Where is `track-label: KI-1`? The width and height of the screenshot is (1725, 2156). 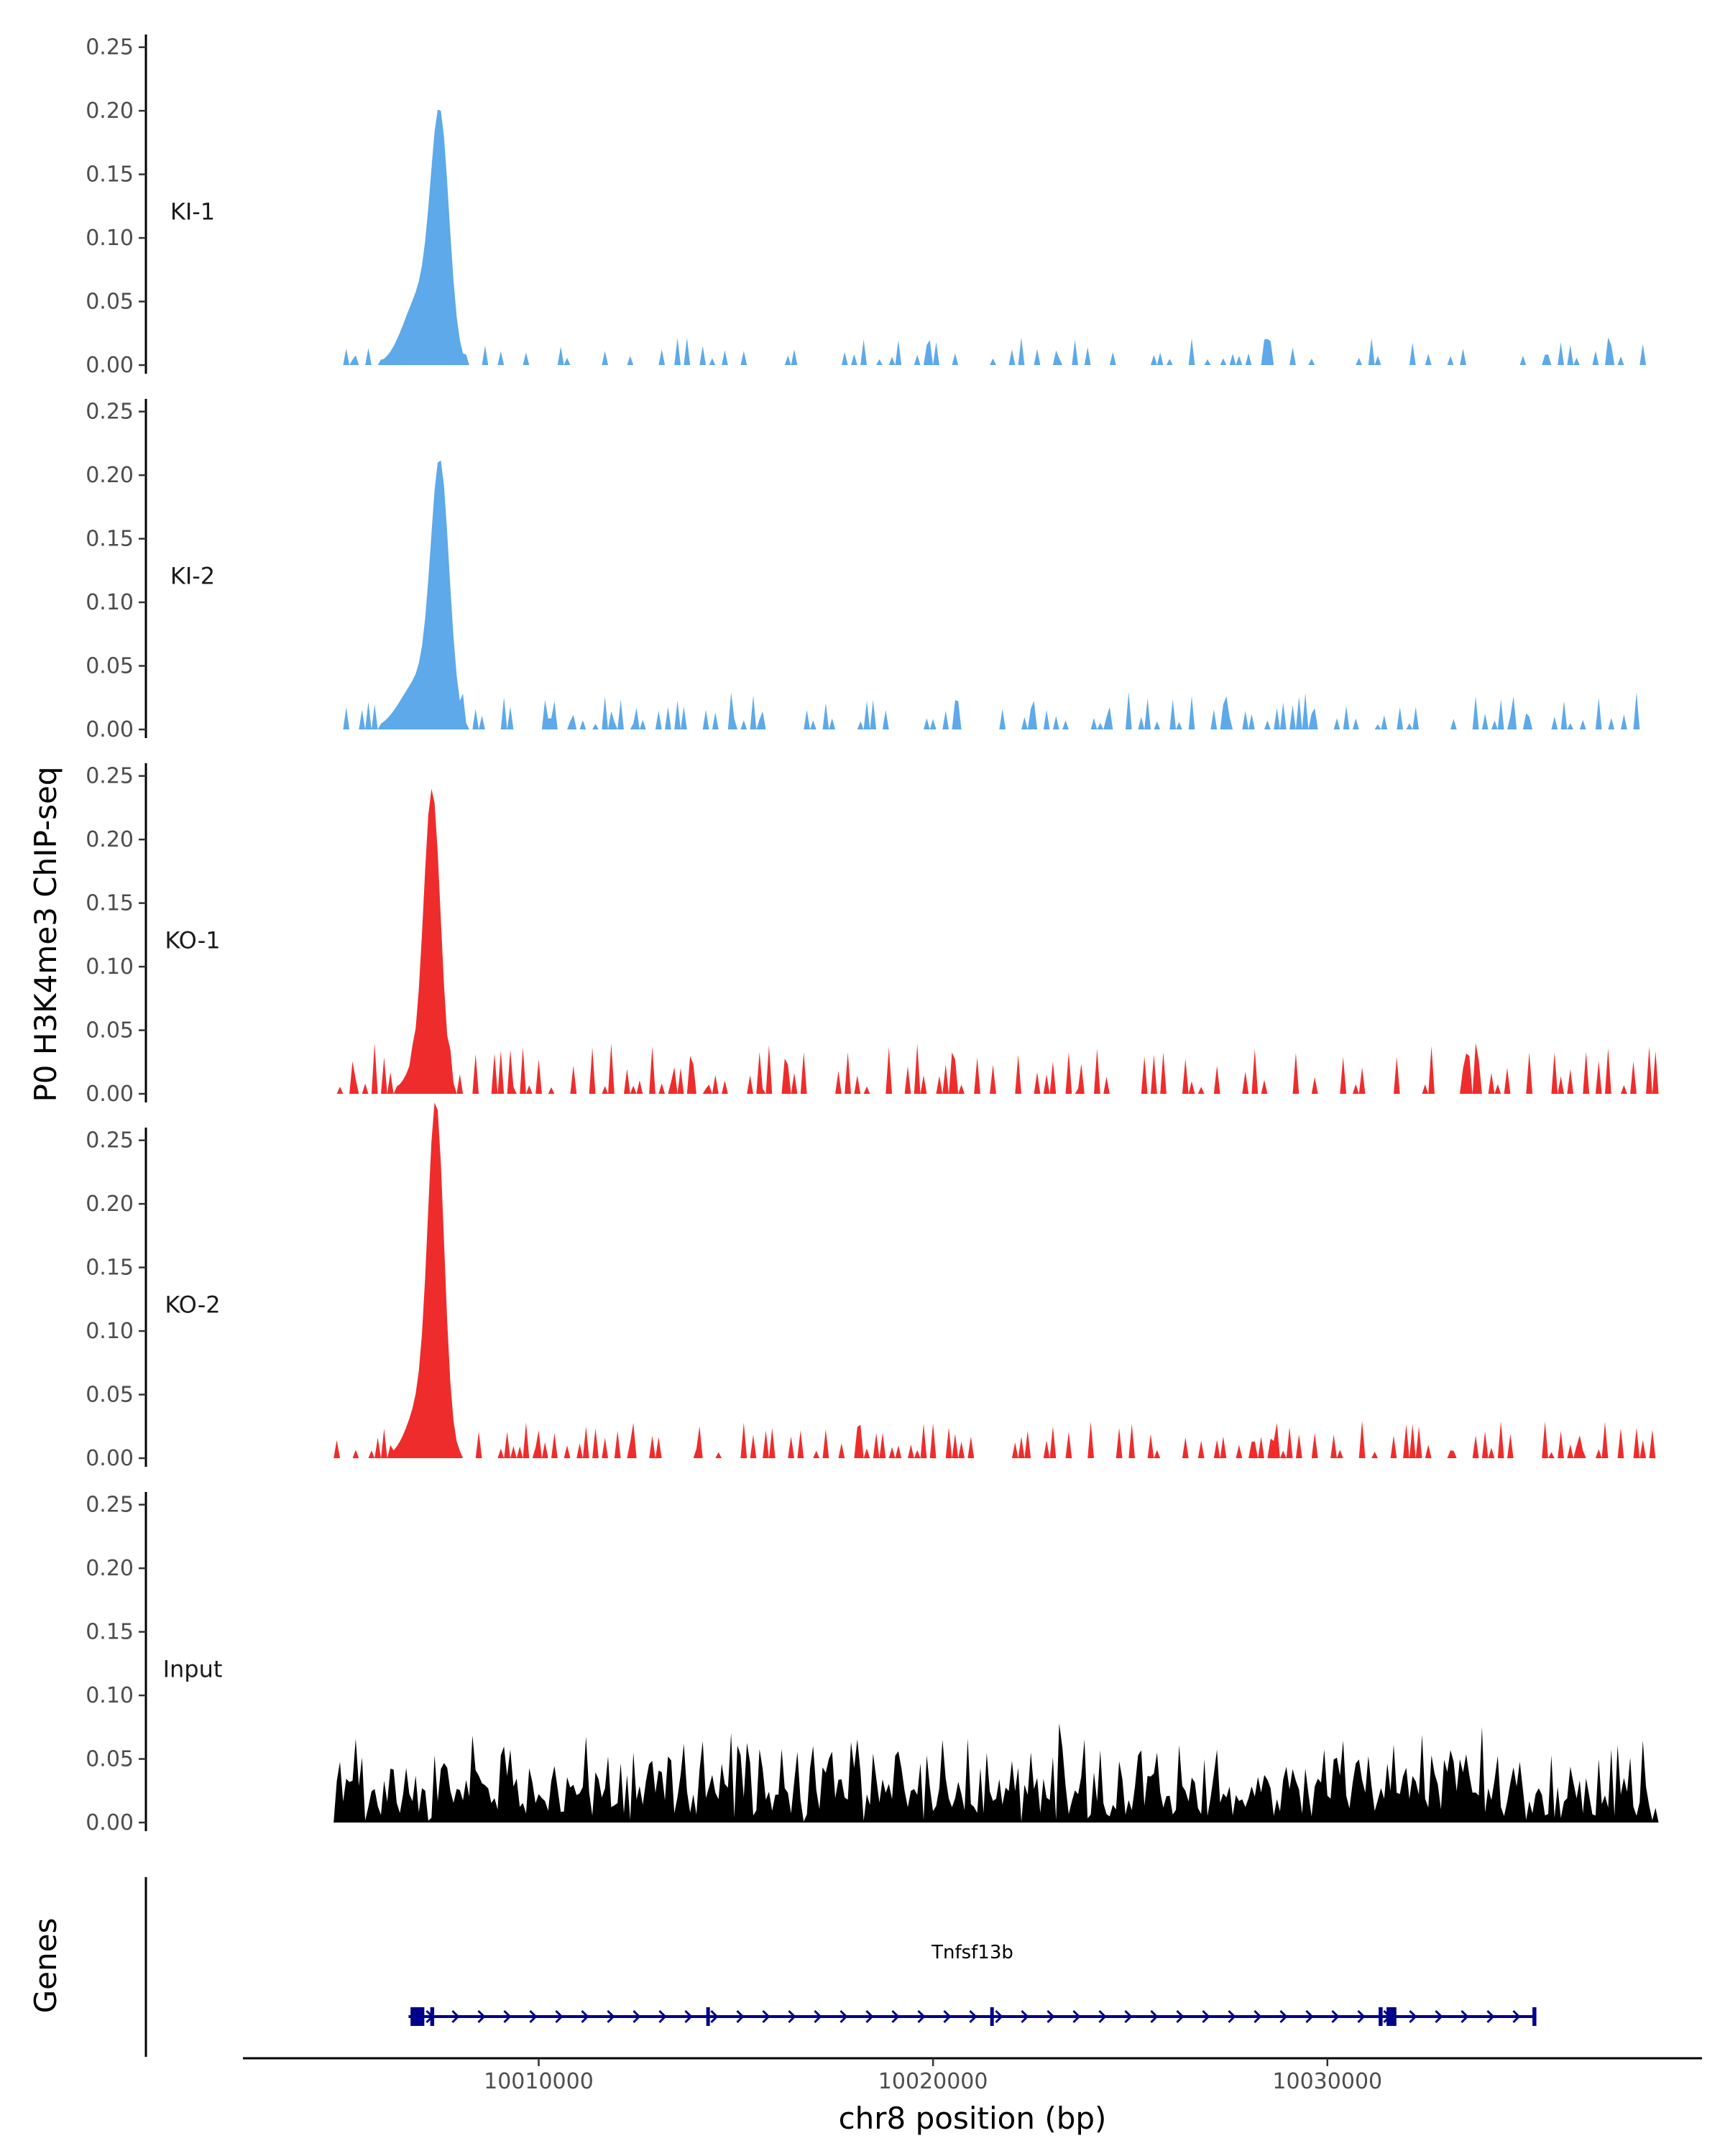
track-label: KI-1 is located at coordinates (192, 212).